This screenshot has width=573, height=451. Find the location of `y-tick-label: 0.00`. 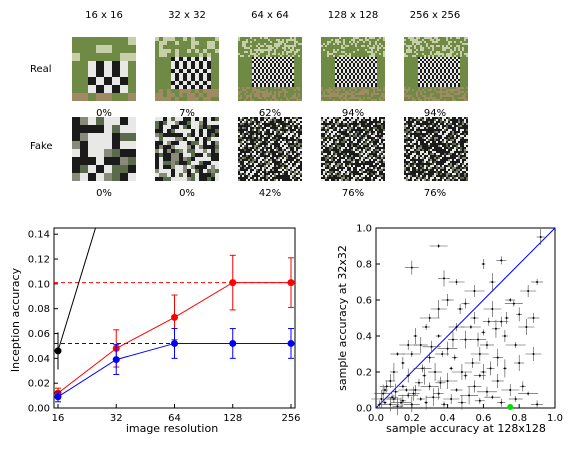

y-tick-label: 0.00 is located at coordinates (39, 409).